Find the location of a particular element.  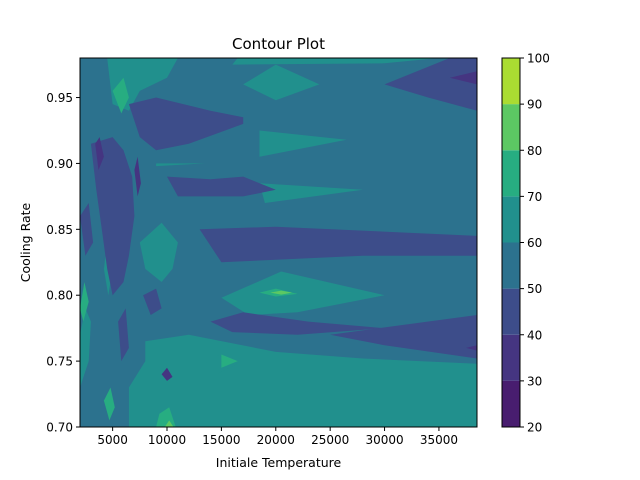

y-tick-label: 0.75 is located at coordinates (59, 362).